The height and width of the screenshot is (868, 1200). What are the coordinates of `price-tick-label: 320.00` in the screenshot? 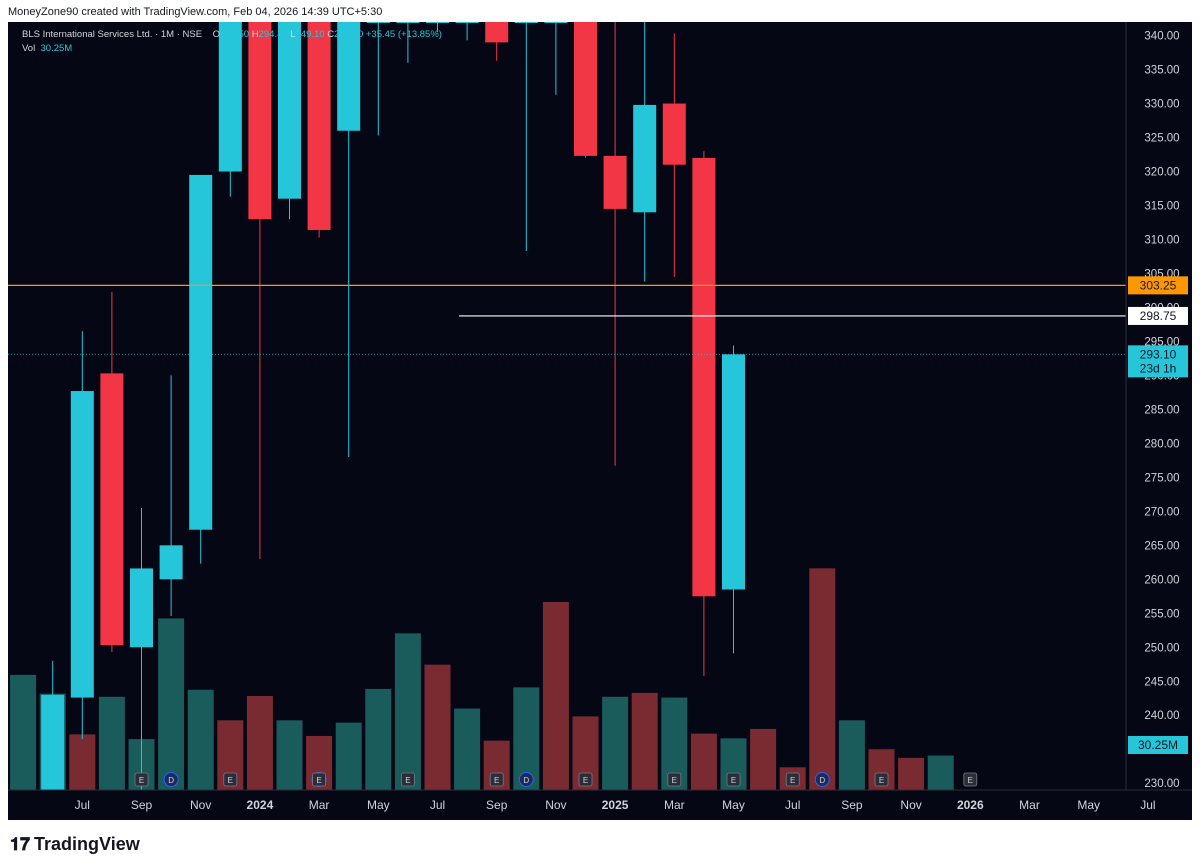 It's located at (1161, 173).